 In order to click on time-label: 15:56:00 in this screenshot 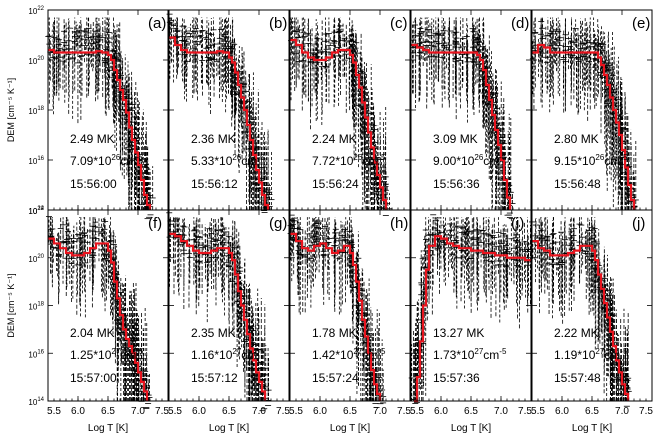, I will do `click(93, 184)`.